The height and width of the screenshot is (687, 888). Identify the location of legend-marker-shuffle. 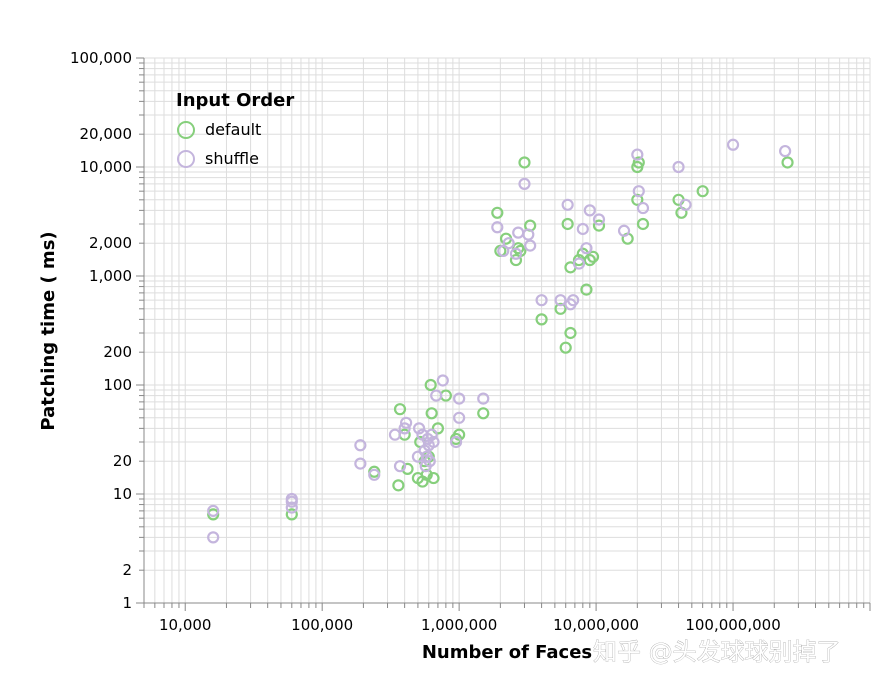
(186, 159).